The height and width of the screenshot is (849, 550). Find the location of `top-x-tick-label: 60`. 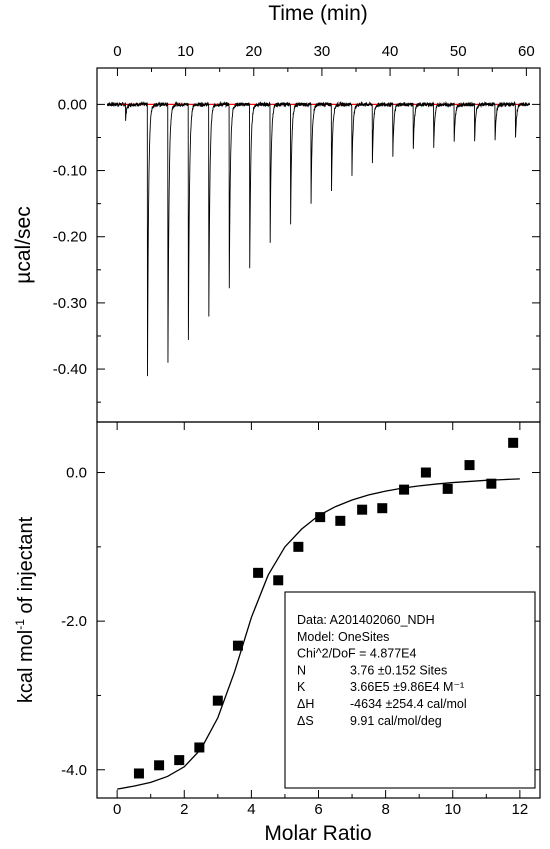

top-x-tick-label: 60 is located at coordinates (526, 51).